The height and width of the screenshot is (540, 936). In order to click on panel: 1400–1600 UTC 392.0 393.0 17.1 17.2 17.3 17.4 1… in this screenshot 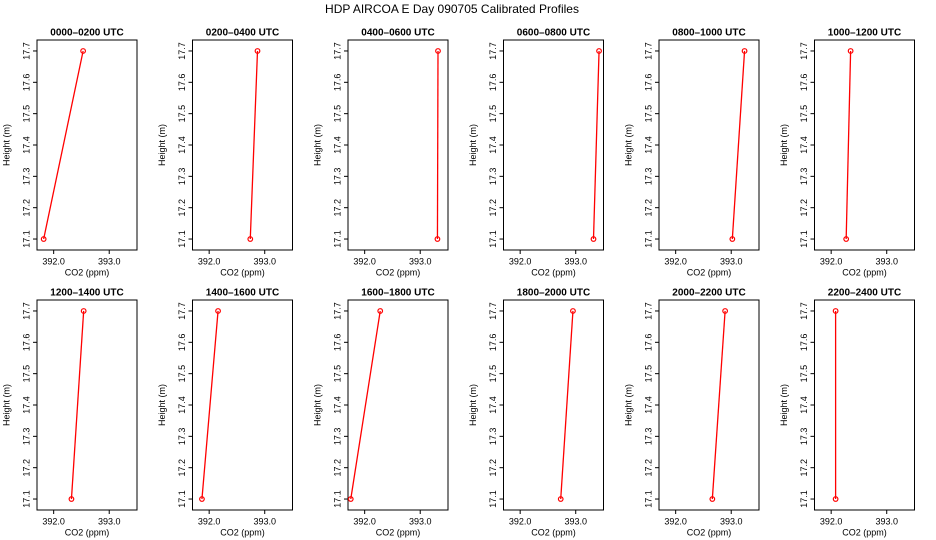, I will do `click(225, 412)`.